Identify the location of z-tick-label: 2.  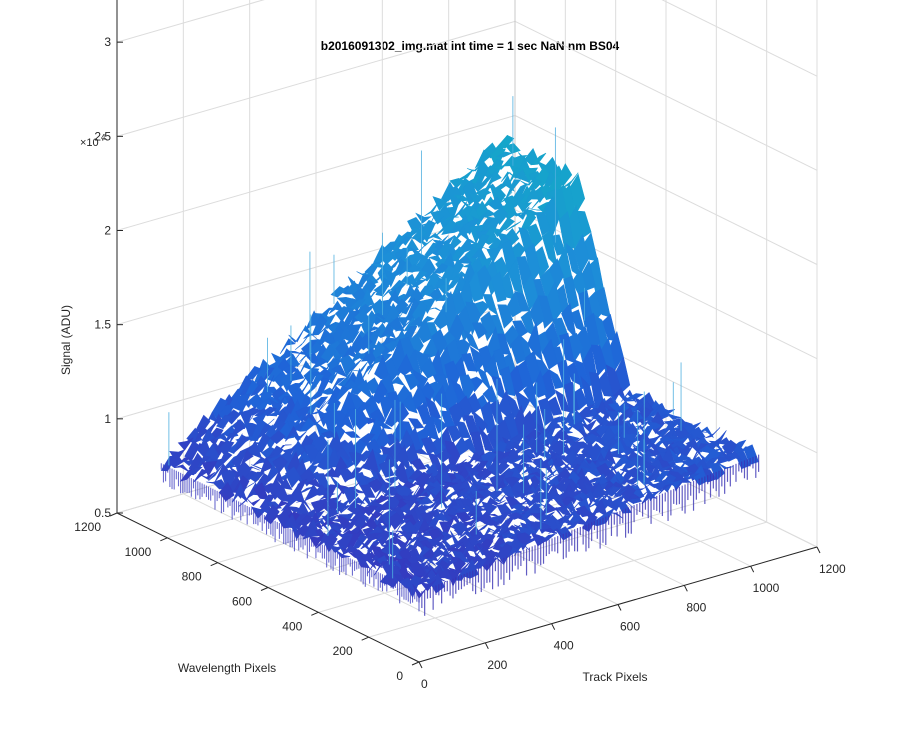
(107, 231).